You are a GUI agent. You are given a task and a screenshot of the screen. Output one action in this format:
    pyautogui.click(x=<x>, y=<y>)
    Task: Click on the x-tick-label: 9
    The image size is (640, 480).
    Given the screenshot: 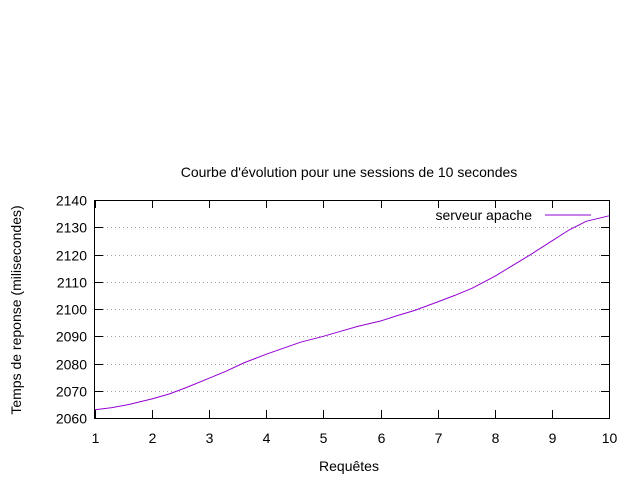 What is the action you would take?
    pyautogui.click(x=553, y=438)
    